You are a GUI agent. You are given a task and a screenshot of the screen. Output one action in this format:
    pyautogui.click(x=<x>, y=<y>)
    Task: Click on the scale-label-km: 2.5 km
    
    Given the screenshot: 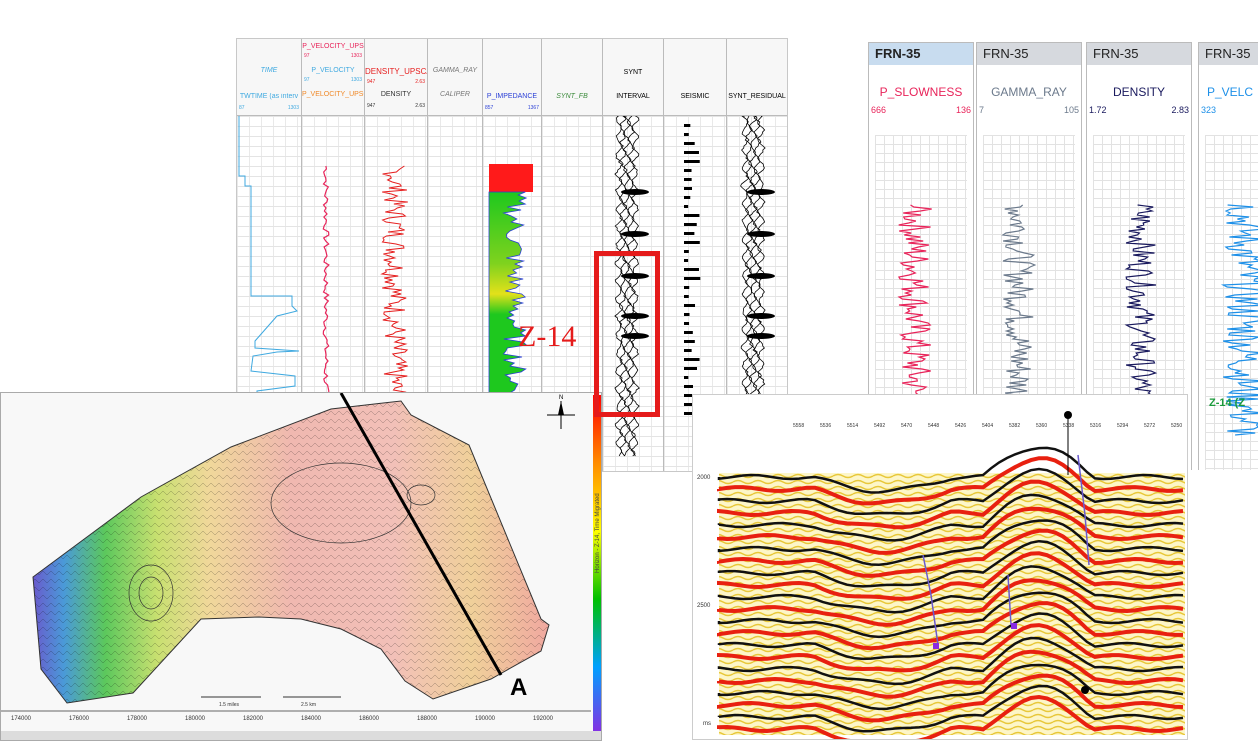 What is the action you would take?
    pyautogui.click(x=308, y=705)
    